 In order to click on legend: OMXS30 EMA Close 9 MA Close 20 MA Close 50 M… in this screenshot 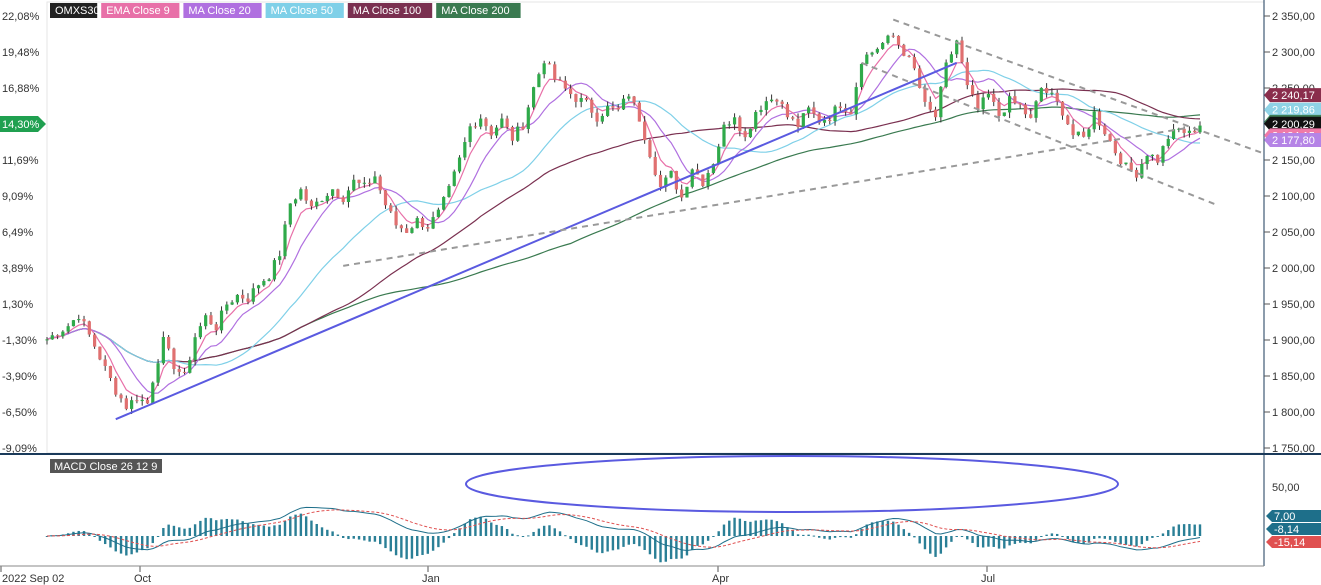, I will do `click(285, 10)`.